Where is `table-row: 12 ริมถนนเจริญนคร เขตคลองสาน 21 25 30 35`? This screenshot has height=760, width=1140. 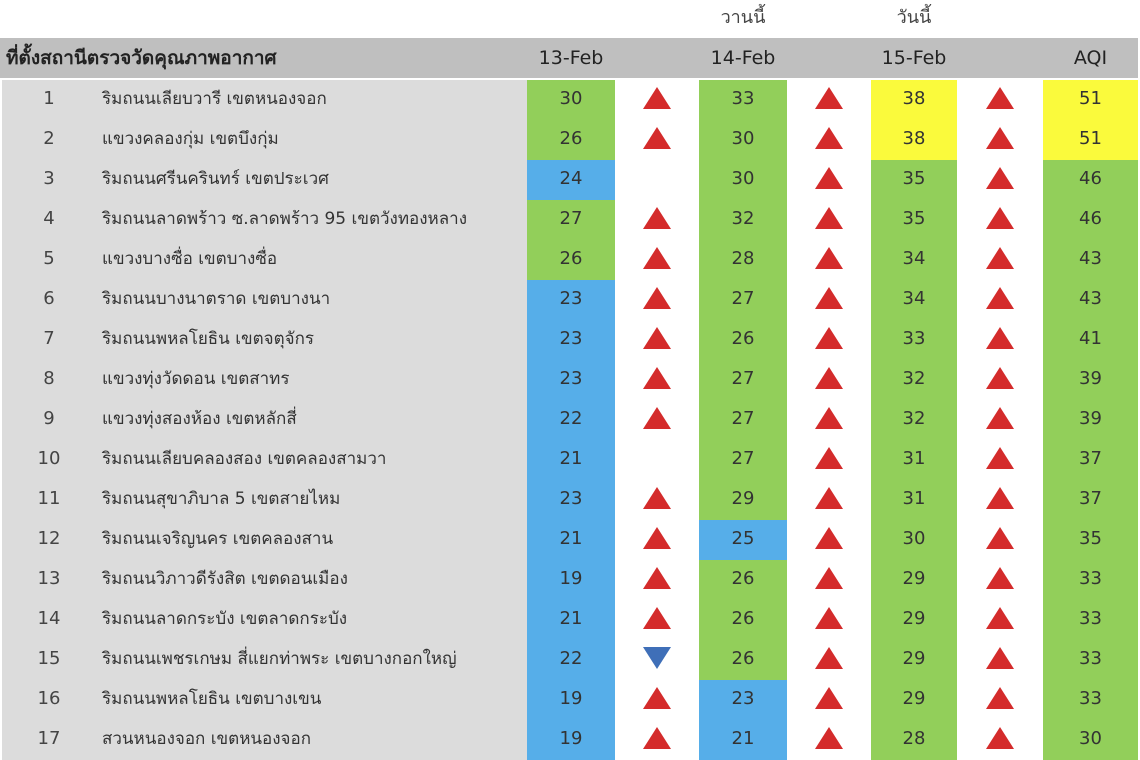
table-row: 12 ริมถนนเจริญนคร เขตคลองสาน 21 25 30 35 is located at coordinates (570, 540).